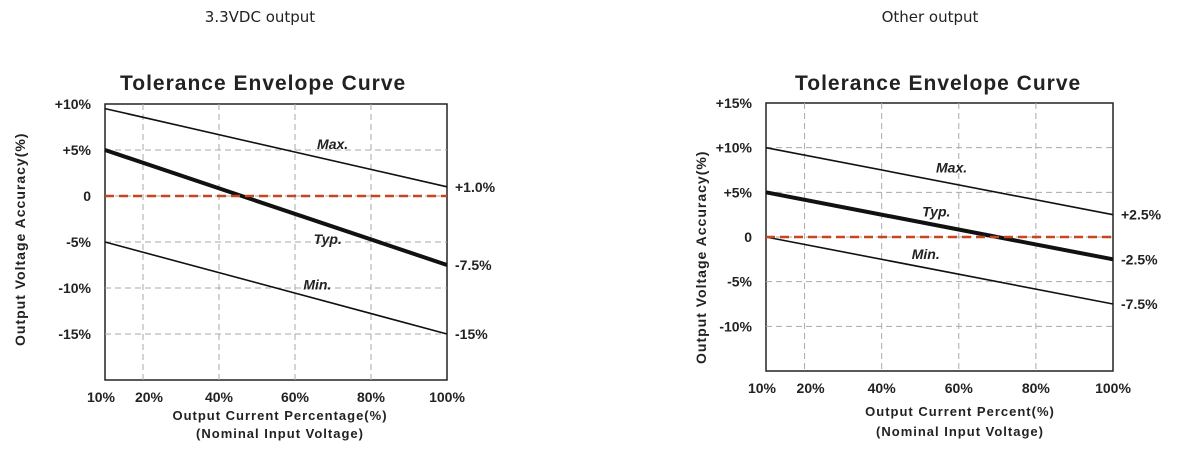  Describe the element at coordinates (959, 388) in the screenshot. I see `right-x-tick-label: 60%` at that location.